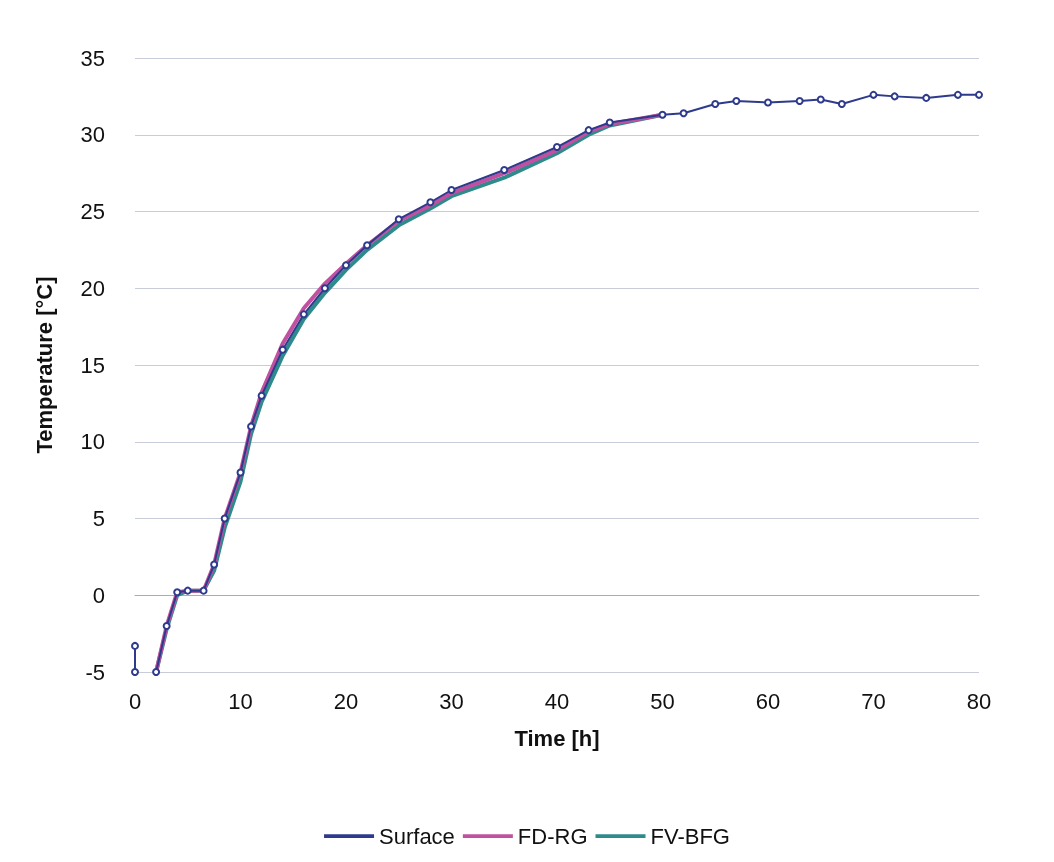 This screenshot has height=862, width=1054. What do you see at coordinates (135, 701) in the screenshot?
I see `x-tick-label: 0` at bounding box center [135, 701].